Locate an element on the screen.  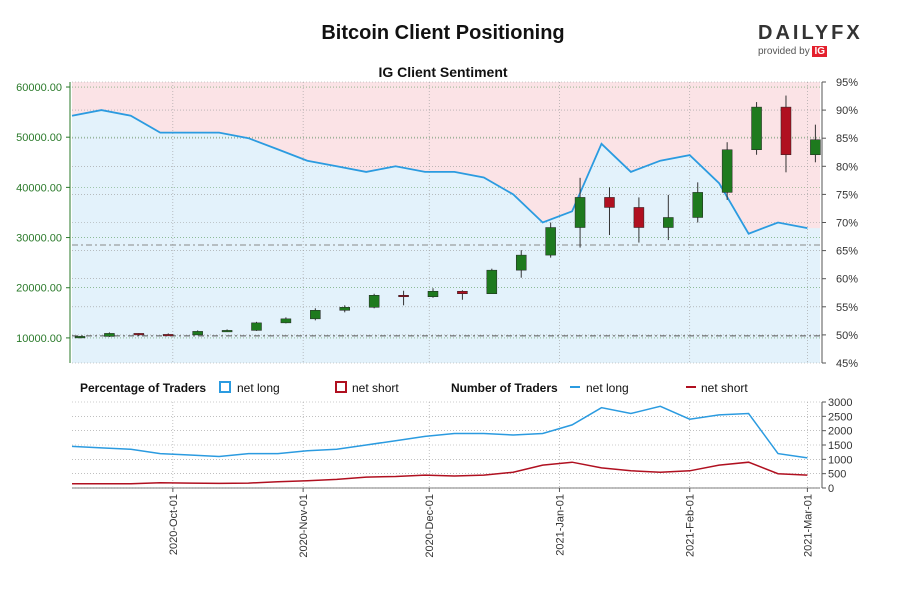
sentiment-axis-tick-label: 60% is located at coordinates (847, 280).